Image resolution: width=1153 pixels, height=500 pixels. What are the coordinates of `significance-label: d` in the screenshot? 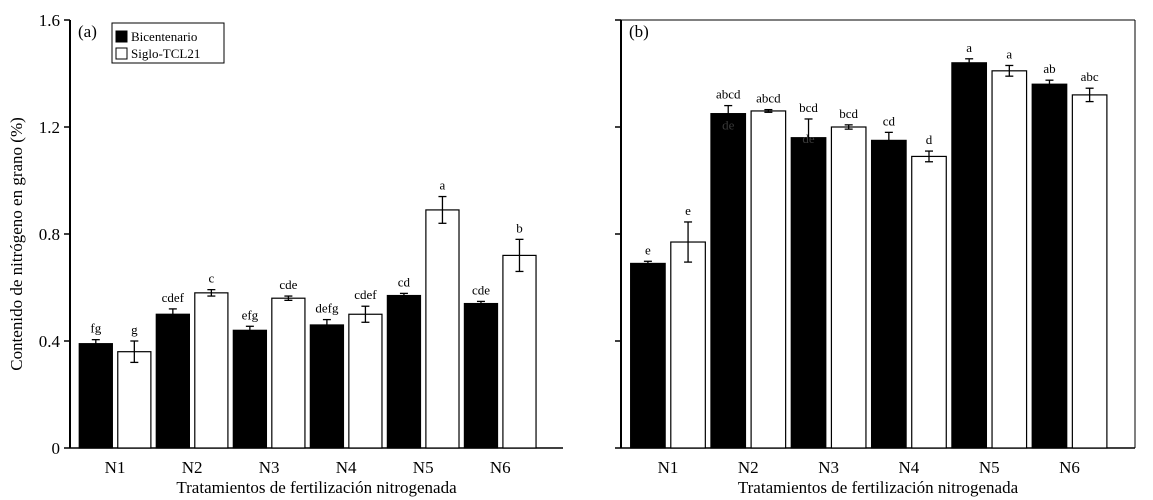 It's located at (929, 139).